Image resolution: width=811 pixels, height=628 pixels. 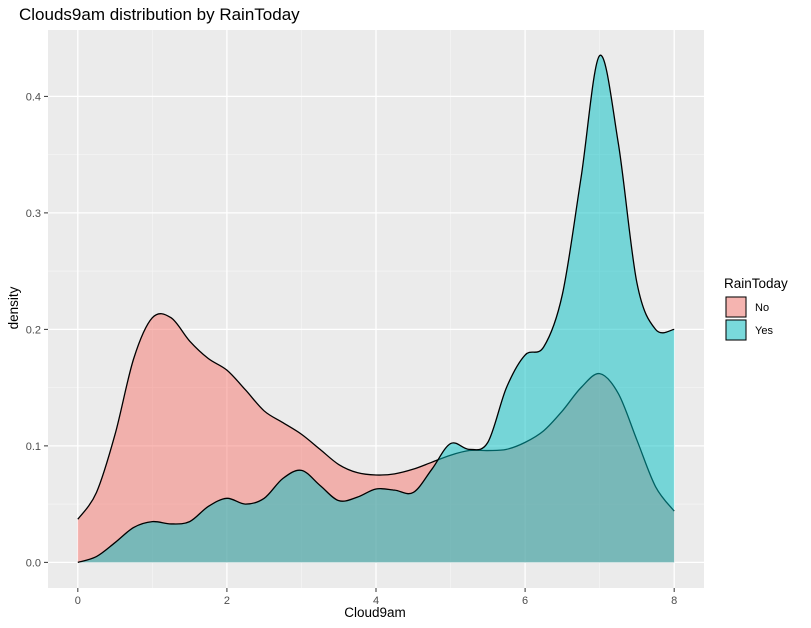 I want to click on y-tick-label: 0.1, so click(x=33, y=447).